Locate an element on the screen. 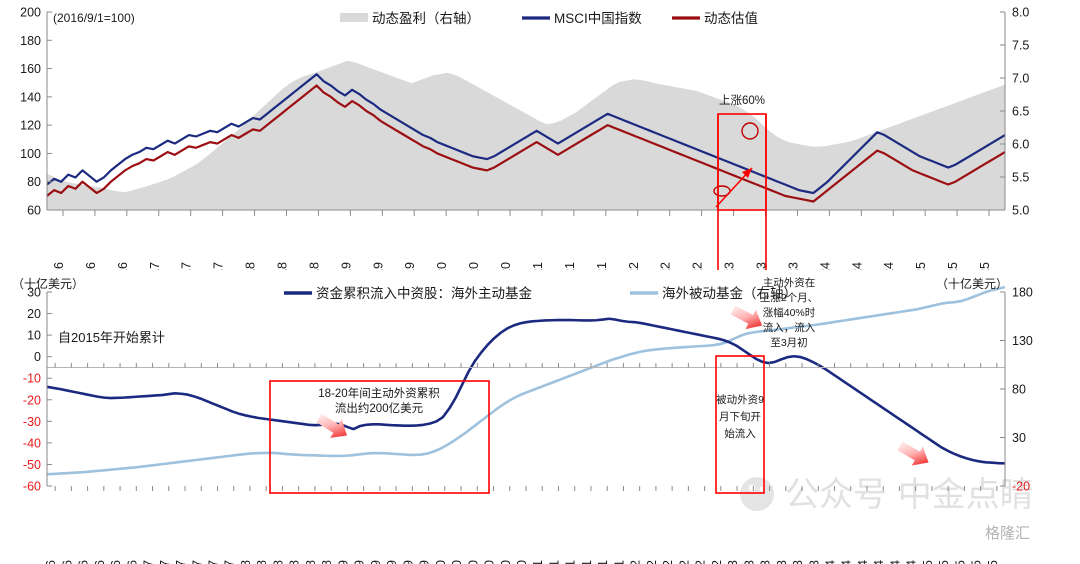  top-right-y-tick-label: 7.5 is located at coordinates (1020, 46).